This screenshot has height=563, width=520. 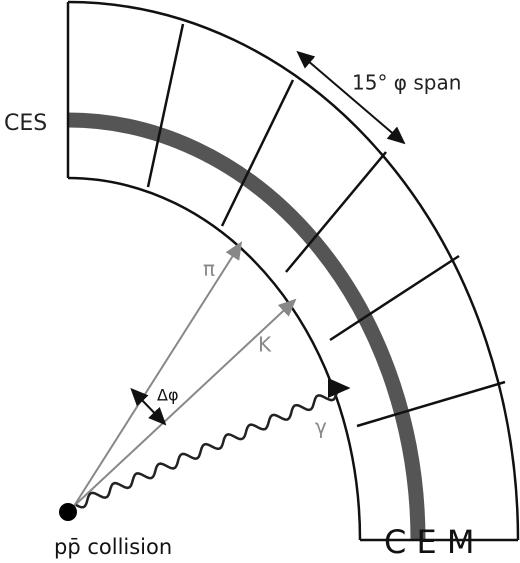 I want to click on delta-phi-arrow, so click(x=148, y=406).